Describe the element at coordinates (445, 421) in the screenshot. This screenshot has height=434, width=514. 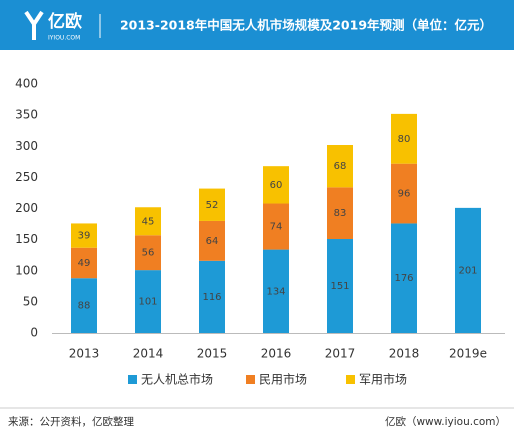
I see `brand: 亿欧（www.iyiou.com）` at that location.